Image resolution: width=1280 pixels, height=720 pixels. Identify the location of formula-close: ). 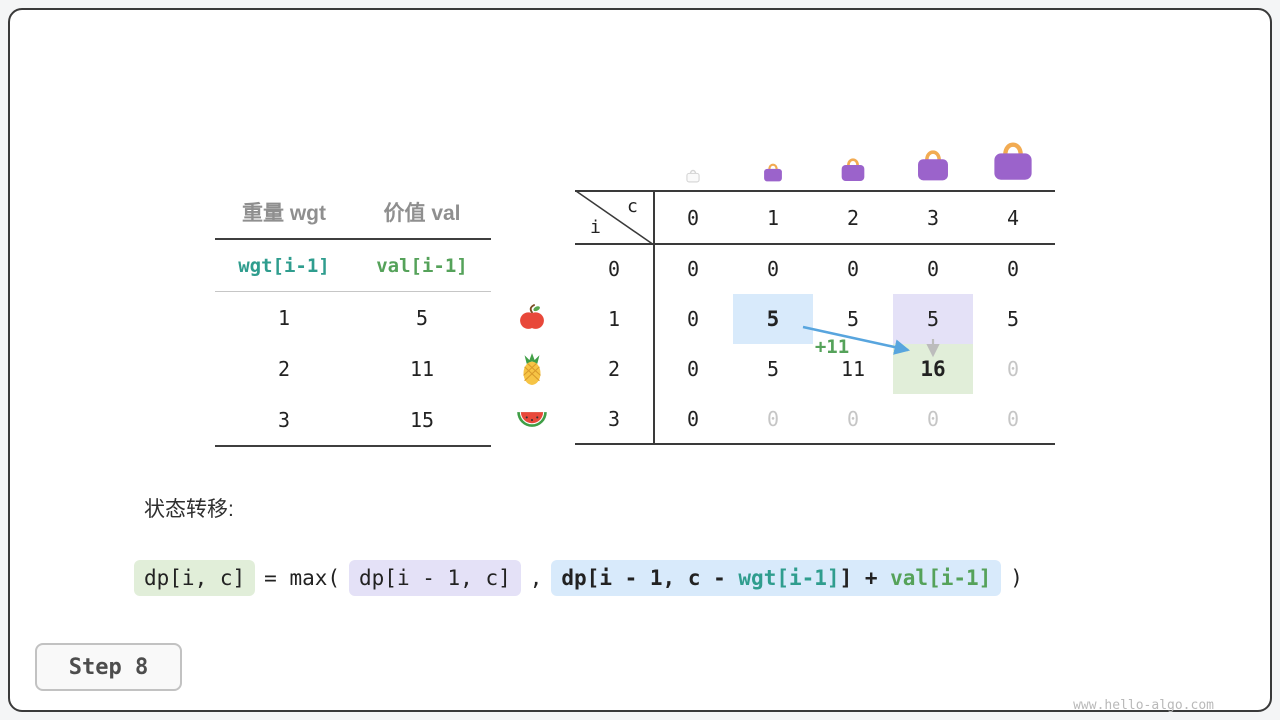
(1016, 578).